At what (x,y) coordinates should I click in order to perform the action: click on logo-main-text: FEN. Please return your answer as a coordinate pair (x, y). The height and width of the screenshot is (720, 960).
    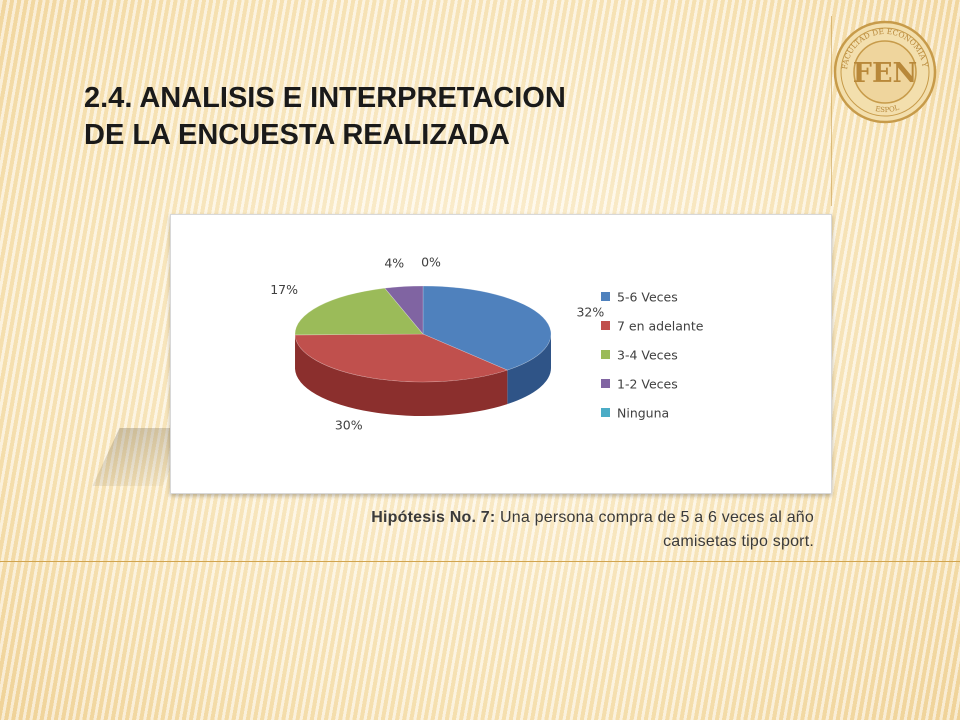
    Looking at the image, I should click on (885, 73).